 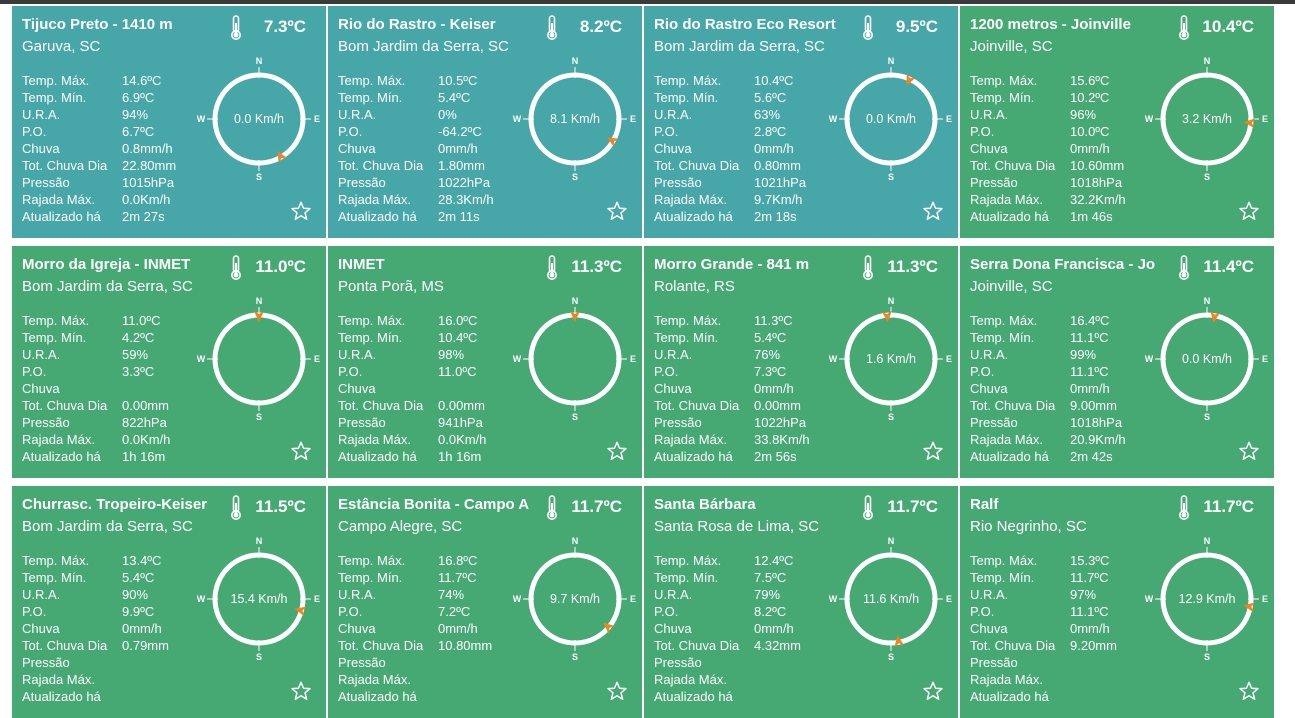 What do you see at coordinates (575, 119) in the screenshot?
I see `wind-speed: 8.1 Km/h` at bounding box center [575, 119].